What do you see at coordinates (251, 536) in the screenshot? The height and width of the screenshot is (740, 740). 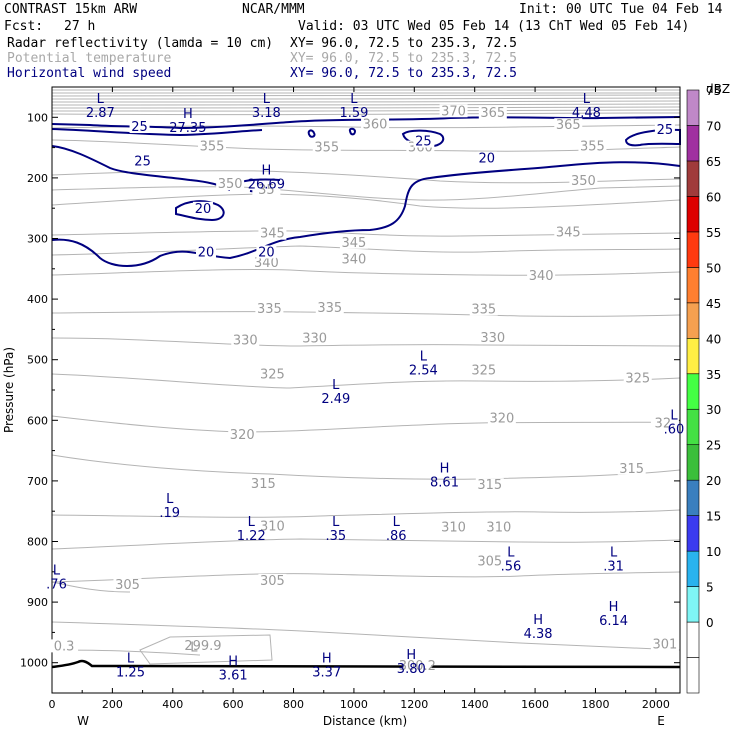 I see `extremum-value: 1.22` at bounding box center [251, 536].